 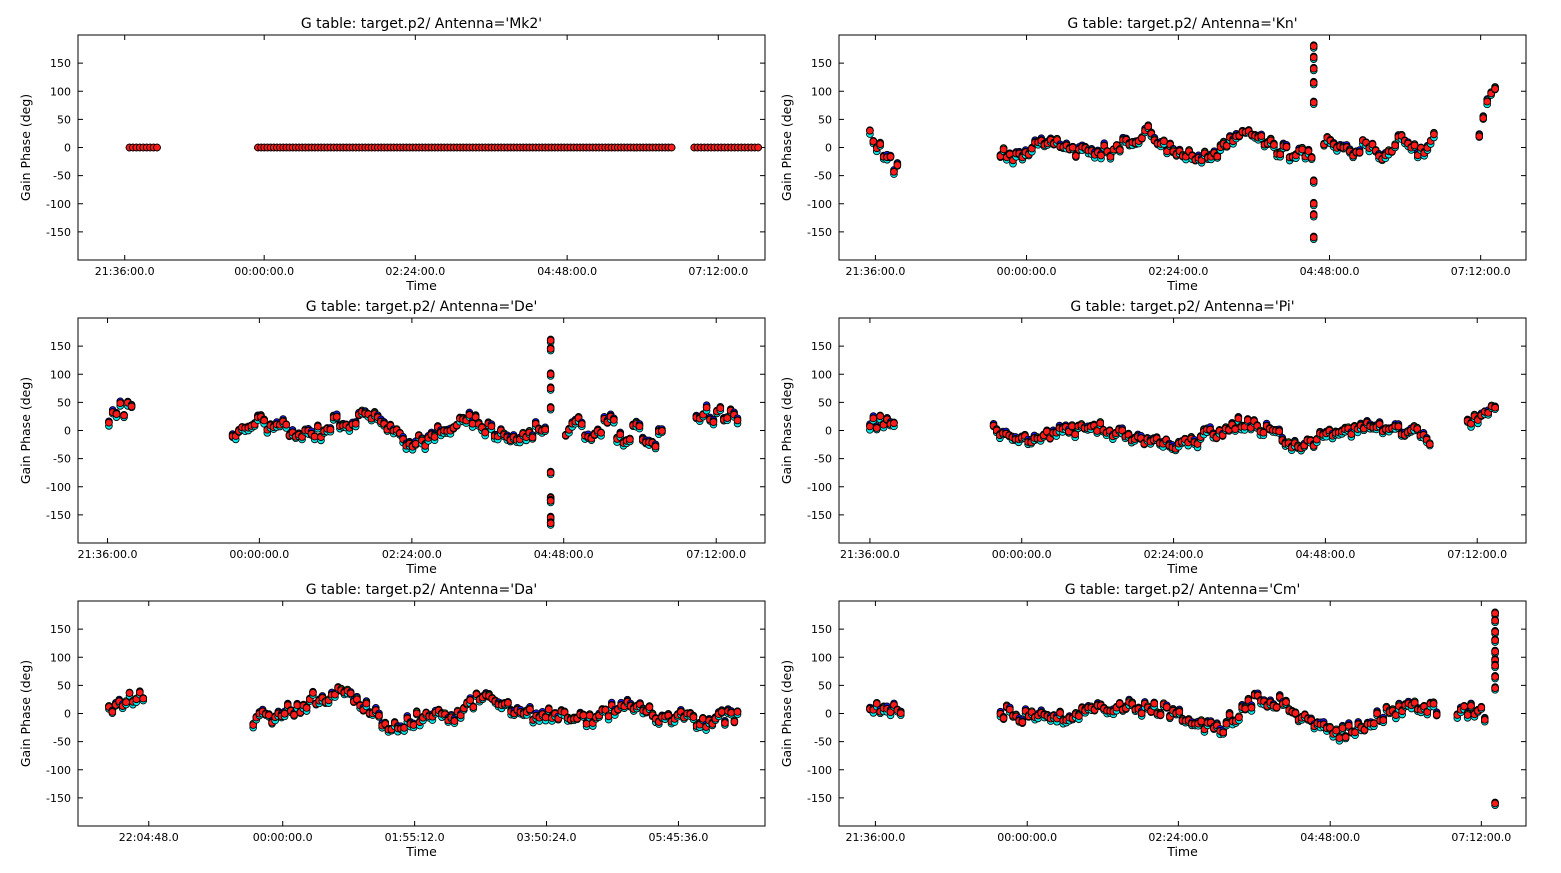 What do you see at coordinates (1182, 307) in the screenshot?
I see `chart-title: G table: target.p2/ Antenna='Pi'` at bounding box center [1182, 307].